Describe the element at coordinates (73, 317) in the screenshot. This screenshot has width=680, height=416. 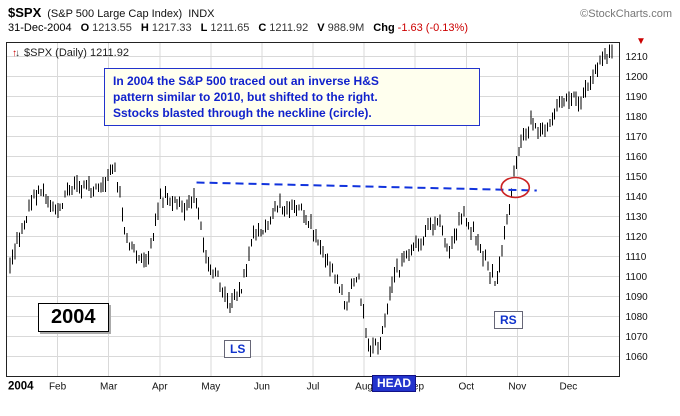
I see `year-label: 2004` at that location.